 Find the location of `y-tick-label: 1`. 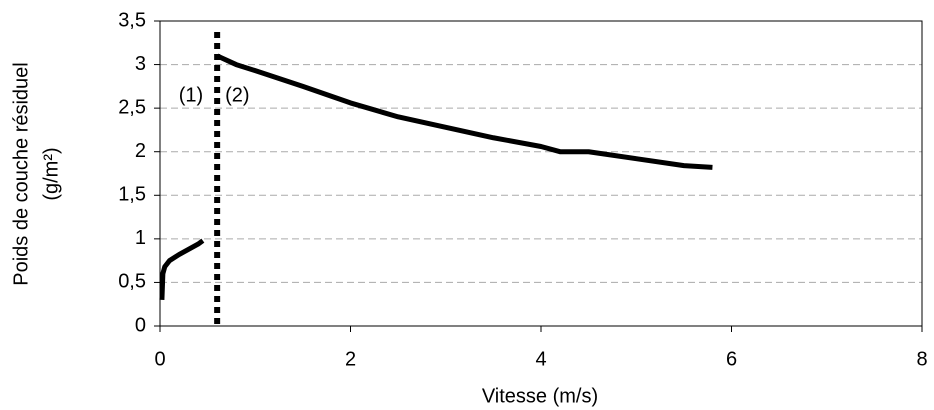

y-tick-label: 1 is located at coordinates (140, 238).